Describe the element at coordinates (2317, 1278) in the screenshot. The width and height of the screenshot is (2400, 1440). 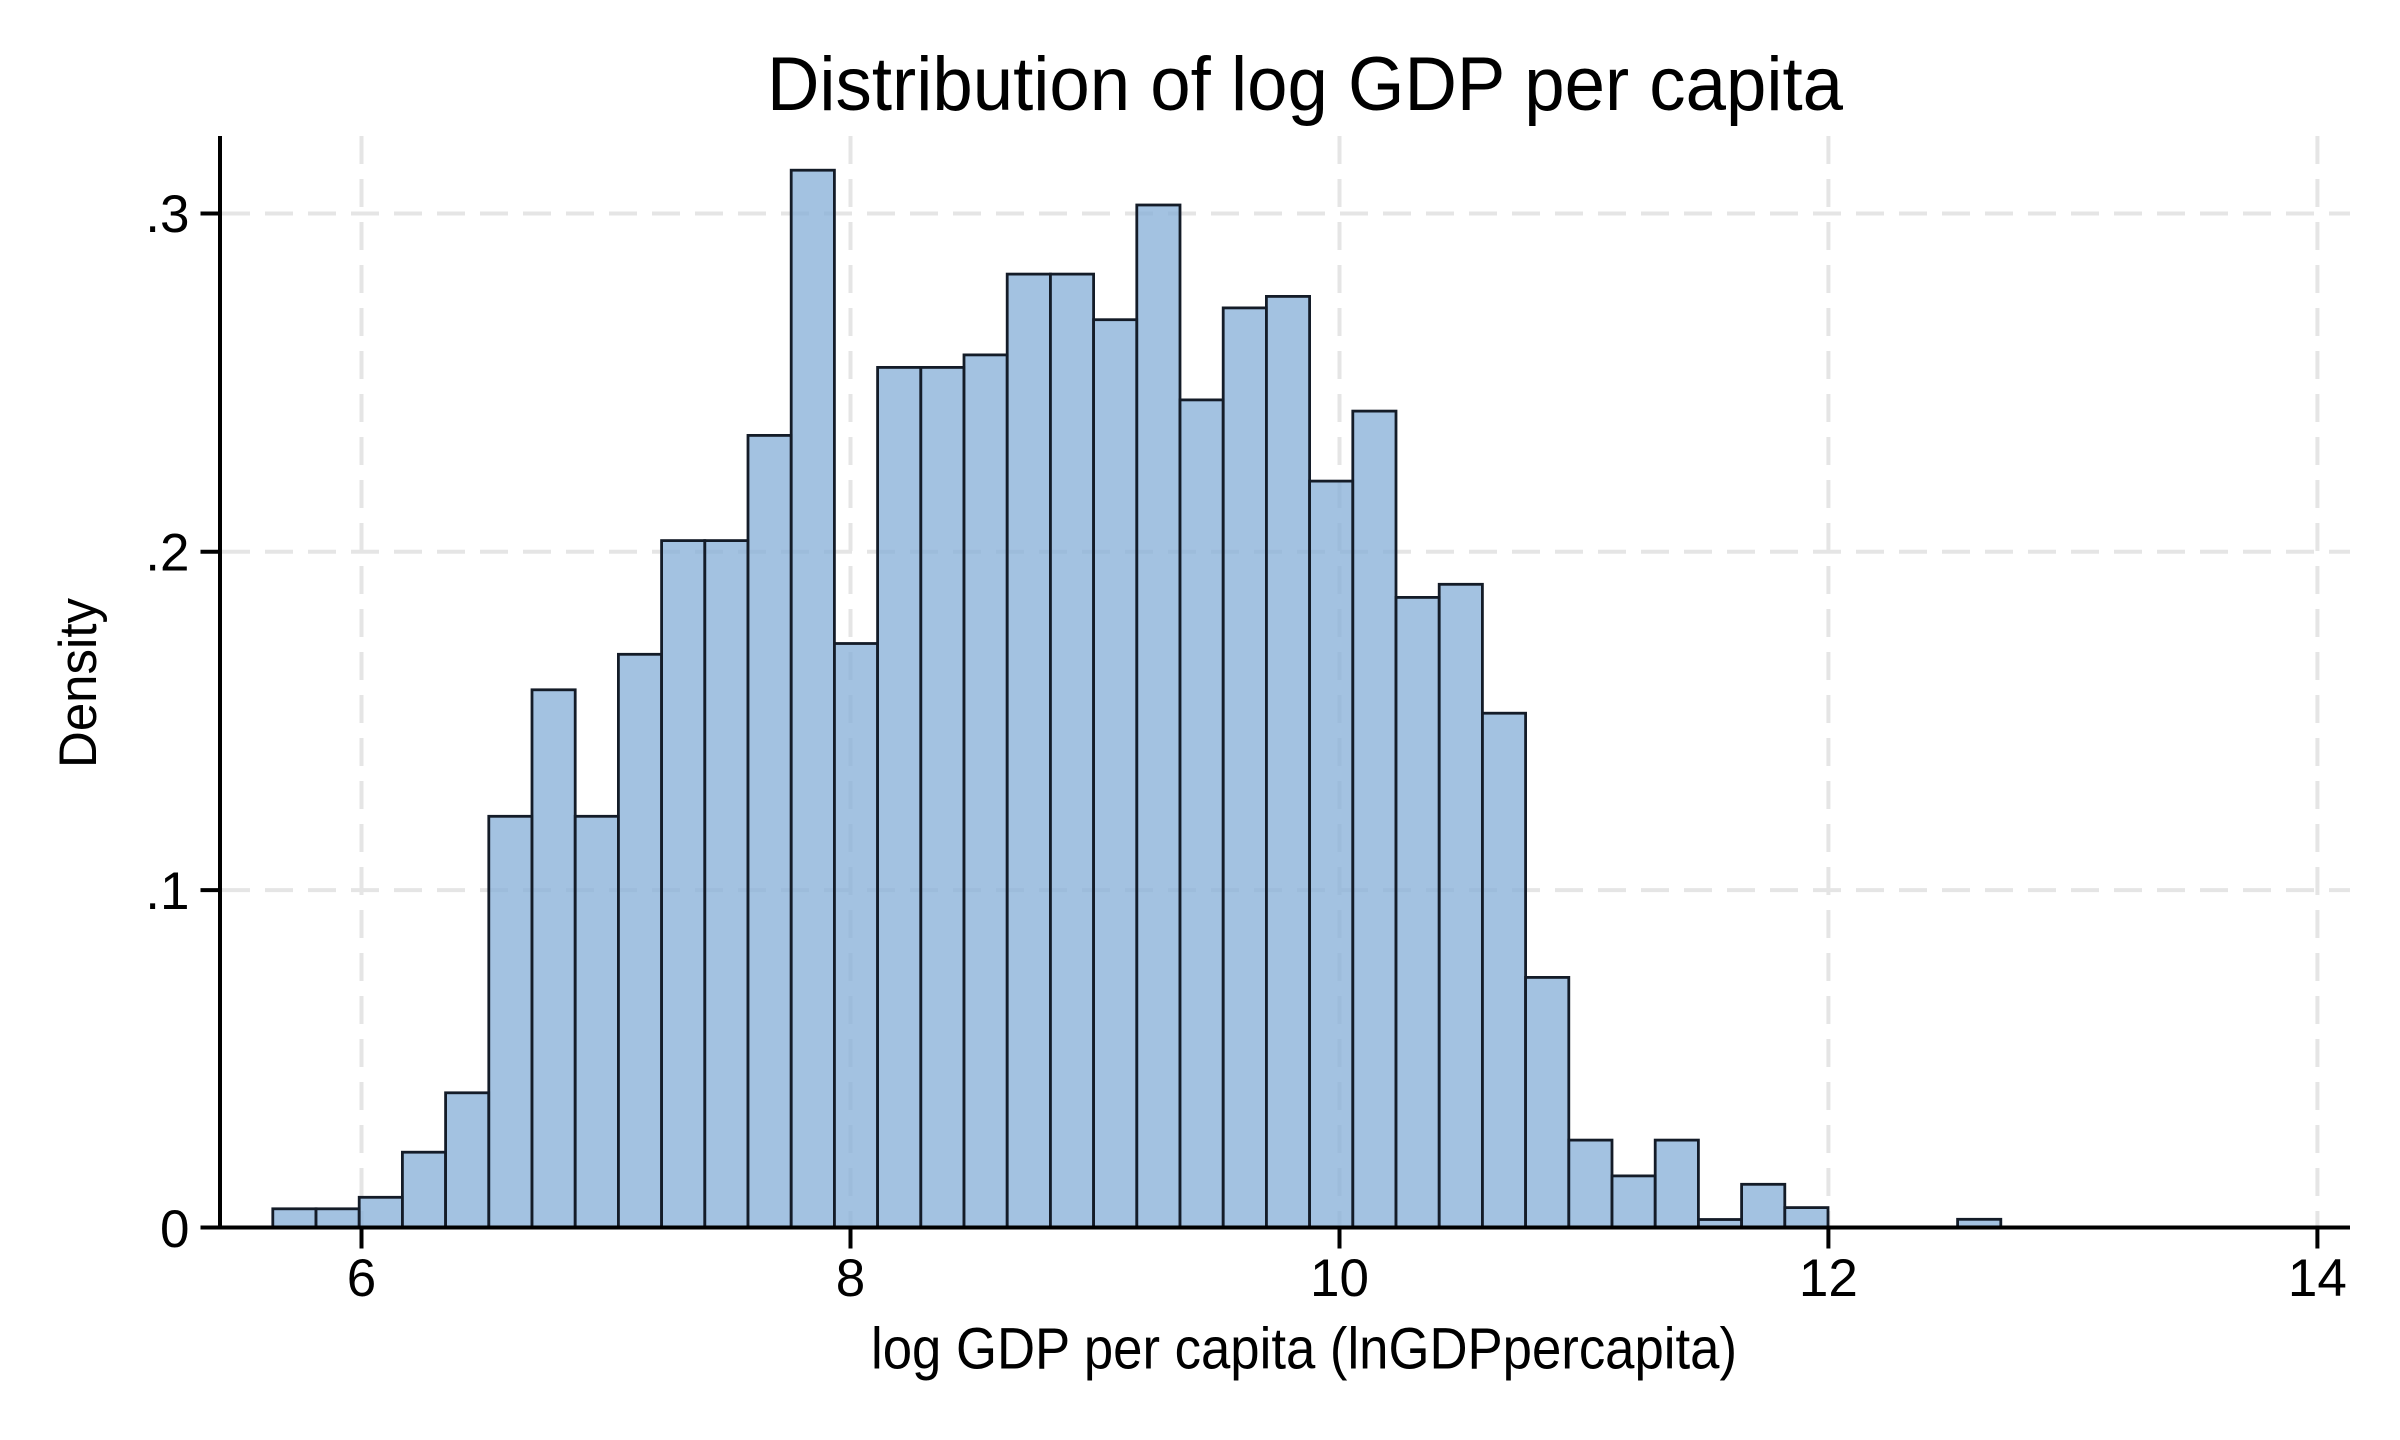
I see `svg-text: 14` at that location.